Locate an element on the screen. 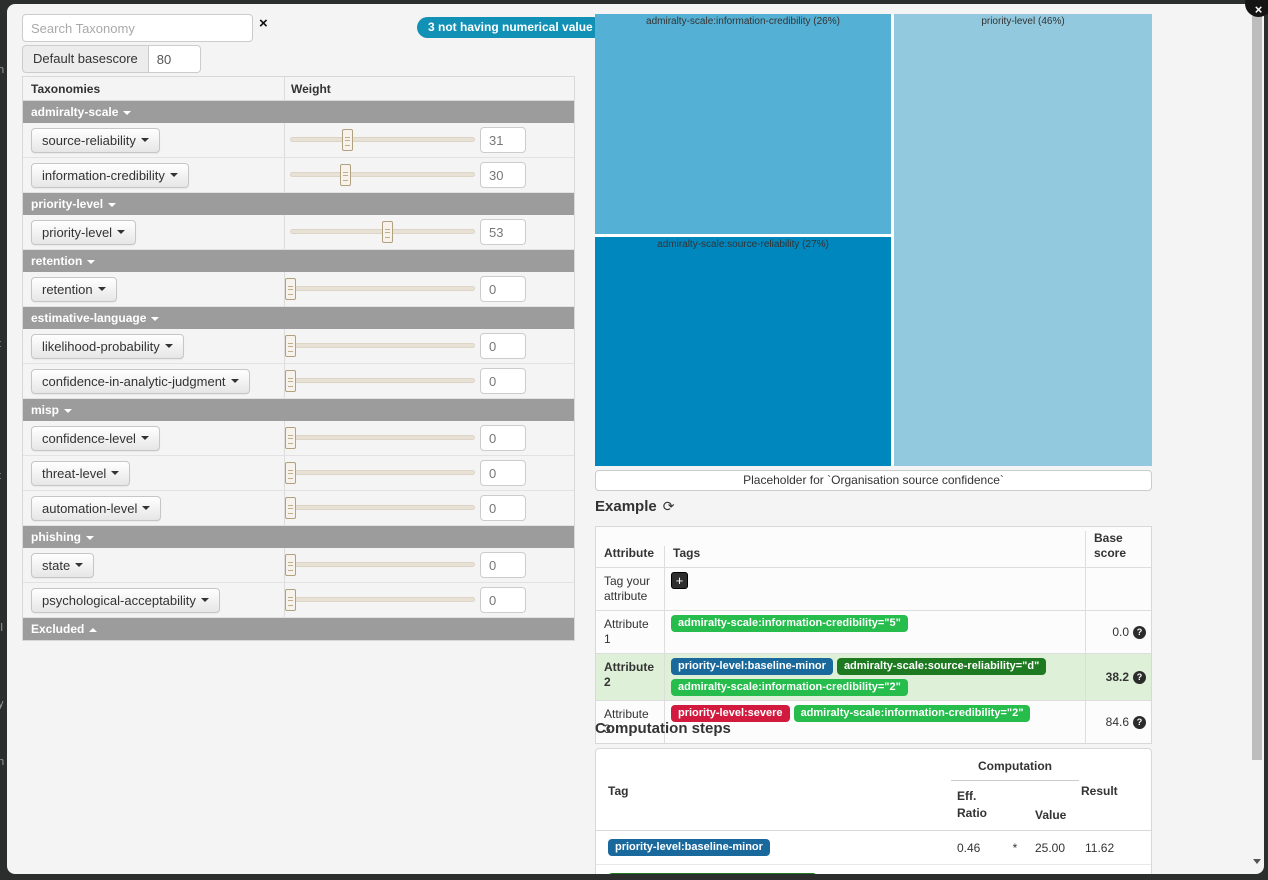 The width and height of the screenshot is (1268, 880). base-score-value: 38.2 is located at coordinates (1117, 677).